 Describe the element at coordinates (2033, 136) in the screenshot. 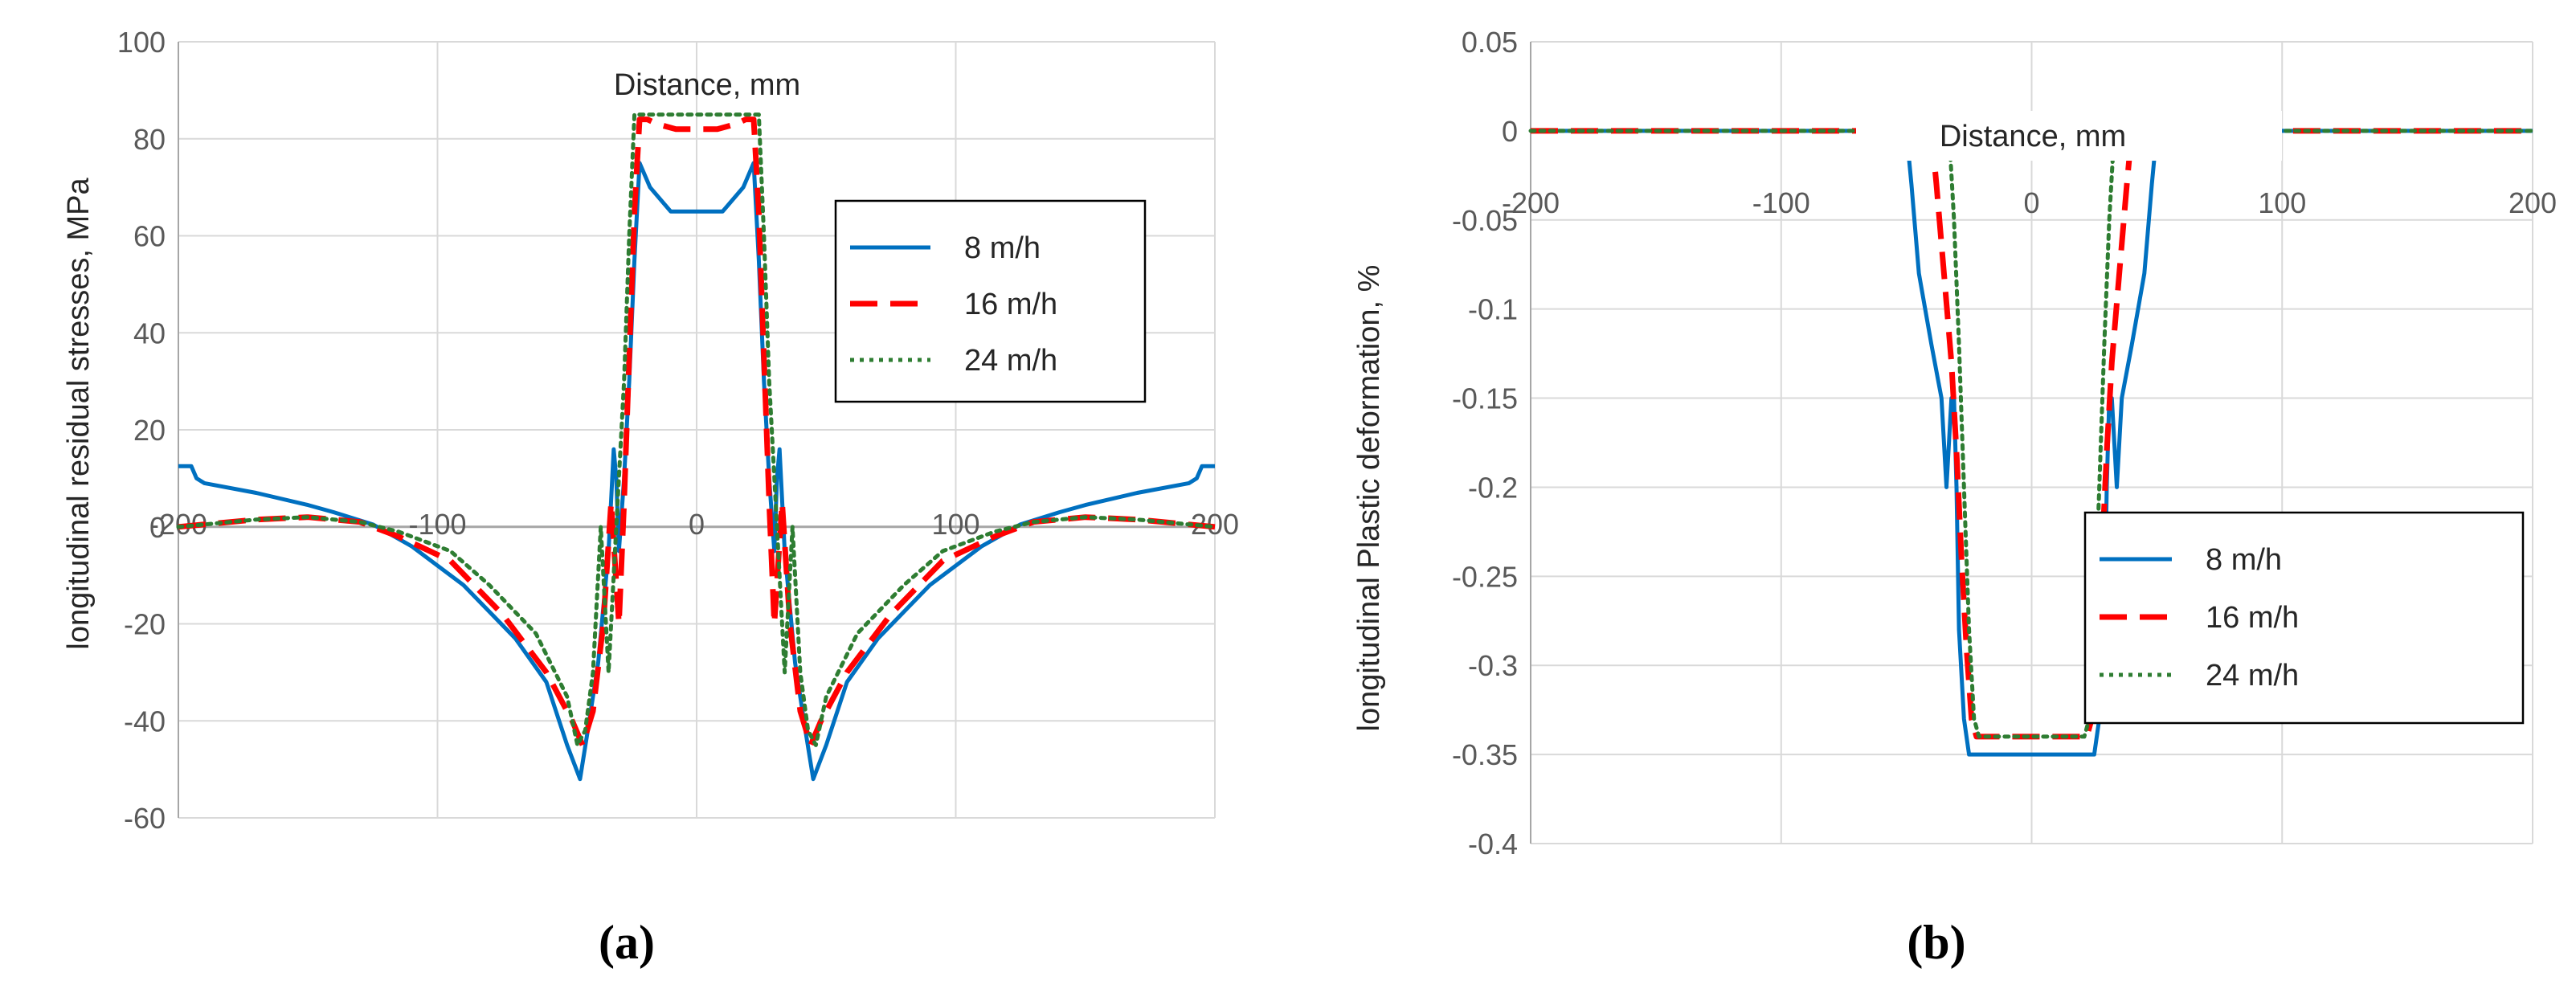

I see `chart-b-x-axis-label: Distance, mm` at that location.